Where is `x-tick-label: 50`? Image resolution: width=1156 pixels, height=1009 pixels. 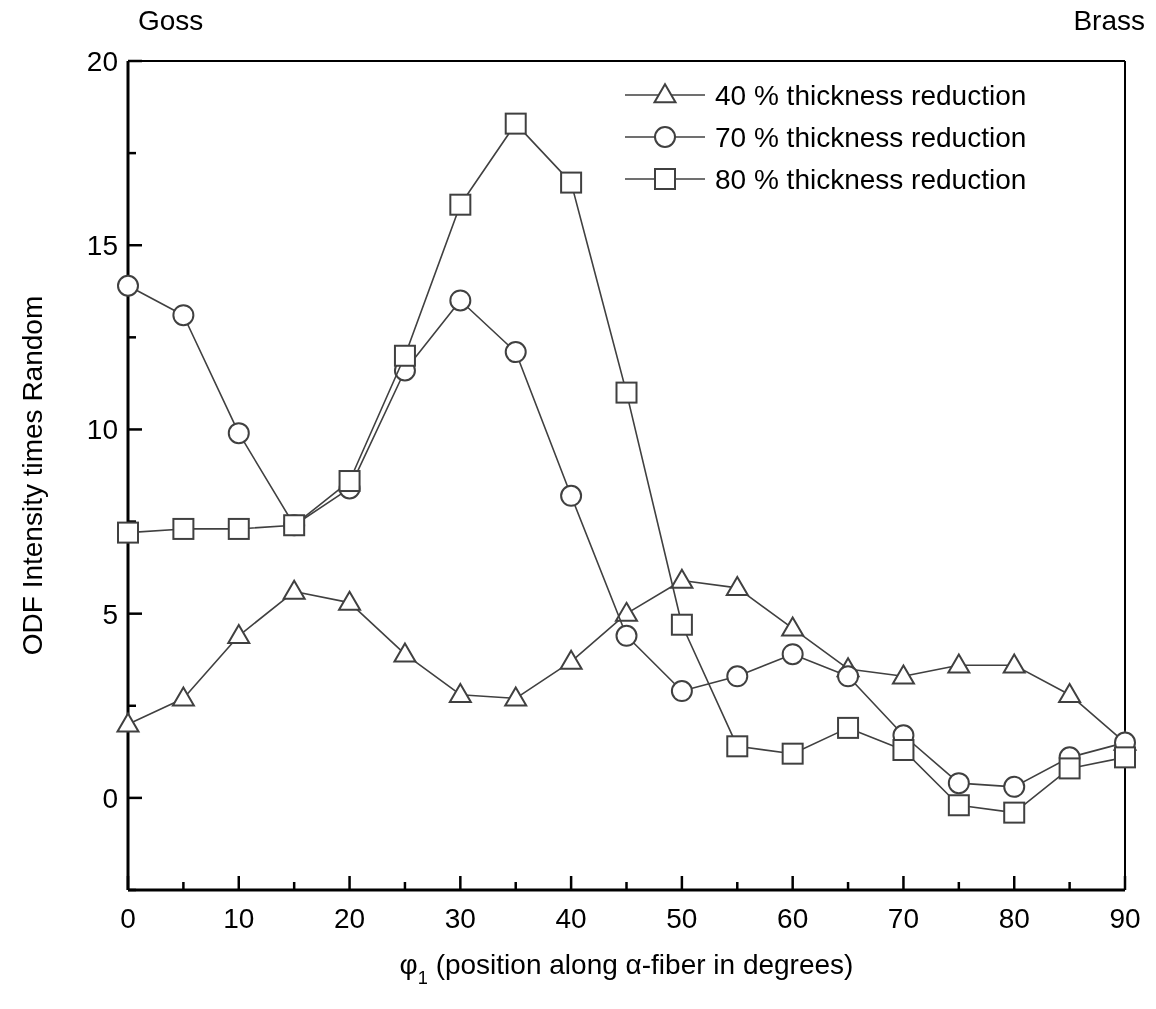 x-tick-label: 50 is located at coordinates (682, 918).